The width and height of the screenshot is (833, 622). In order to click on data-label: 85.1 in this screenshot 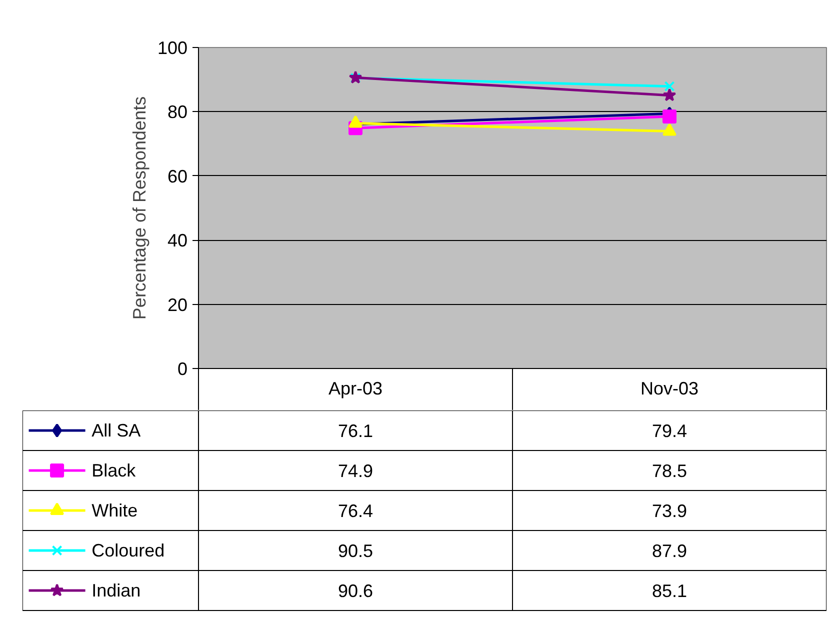, I will do `click(670, 591)`.